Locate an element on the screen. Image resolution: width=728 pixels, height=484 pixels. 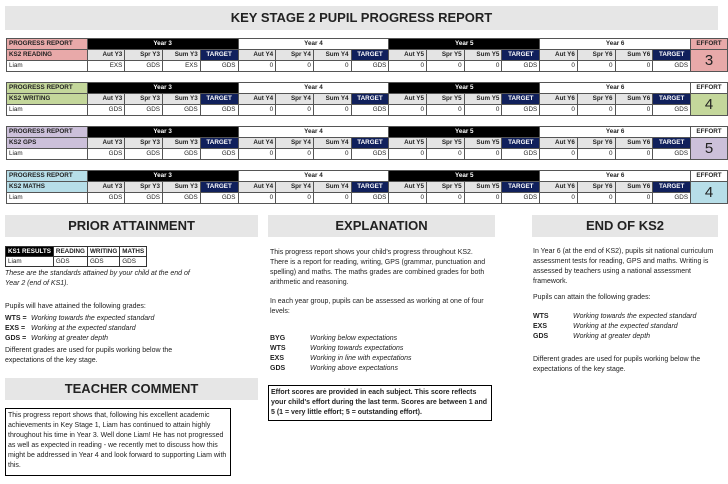
ks1-header-cell: MATHS is located at coordinates (133, 251).